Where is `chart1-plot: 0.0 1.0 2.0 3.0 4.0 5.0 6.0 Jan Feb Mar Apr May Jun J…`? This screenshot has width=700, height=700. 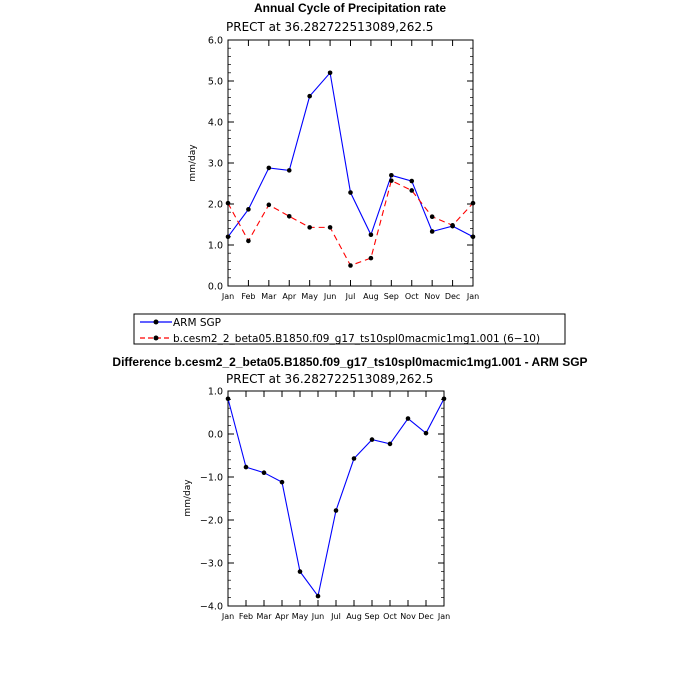
chart1-plot: 0.0 1.0 2.0 3.0 4.0 5.0 6.0 Jan Feb Mar Apr May Jun J… is located at coordinates (343, 169).